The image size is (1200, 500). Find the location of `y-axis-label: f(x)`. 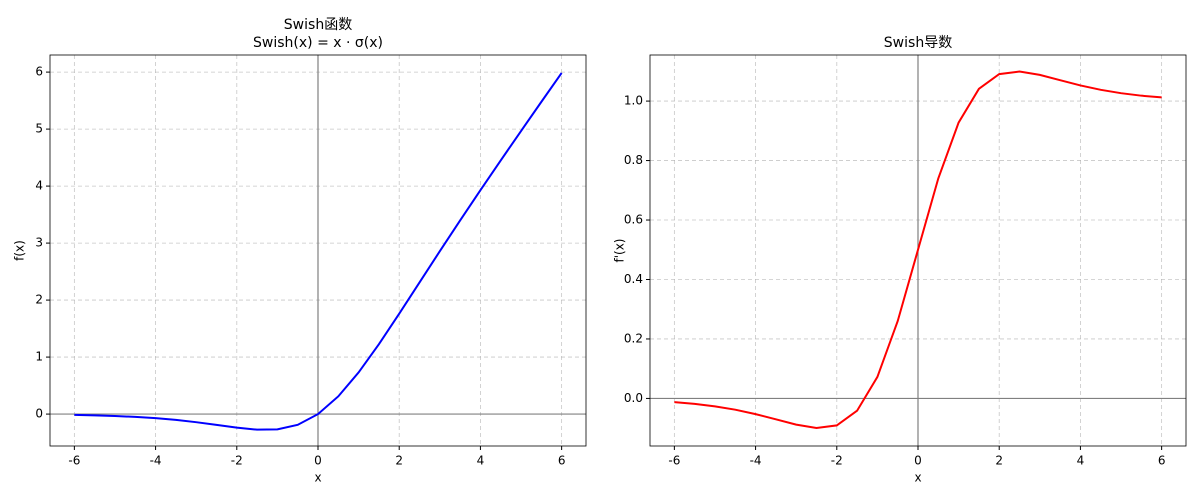

y-axis-label: f(x) is located at coordinates (20, 250).